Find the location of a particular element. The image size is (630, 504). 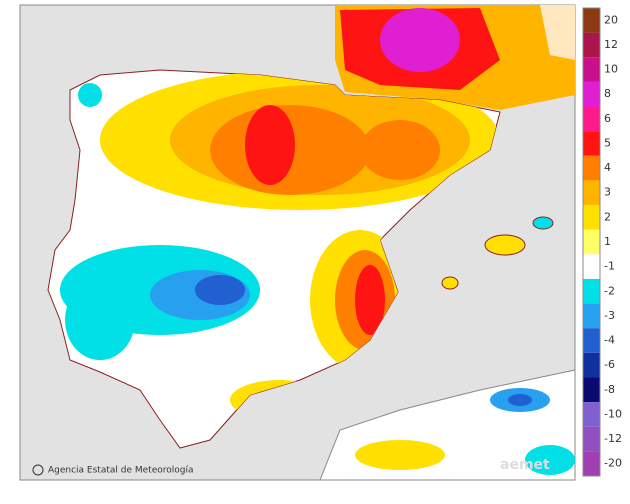

legend-label: -2 is located at coordinates (609, 290).